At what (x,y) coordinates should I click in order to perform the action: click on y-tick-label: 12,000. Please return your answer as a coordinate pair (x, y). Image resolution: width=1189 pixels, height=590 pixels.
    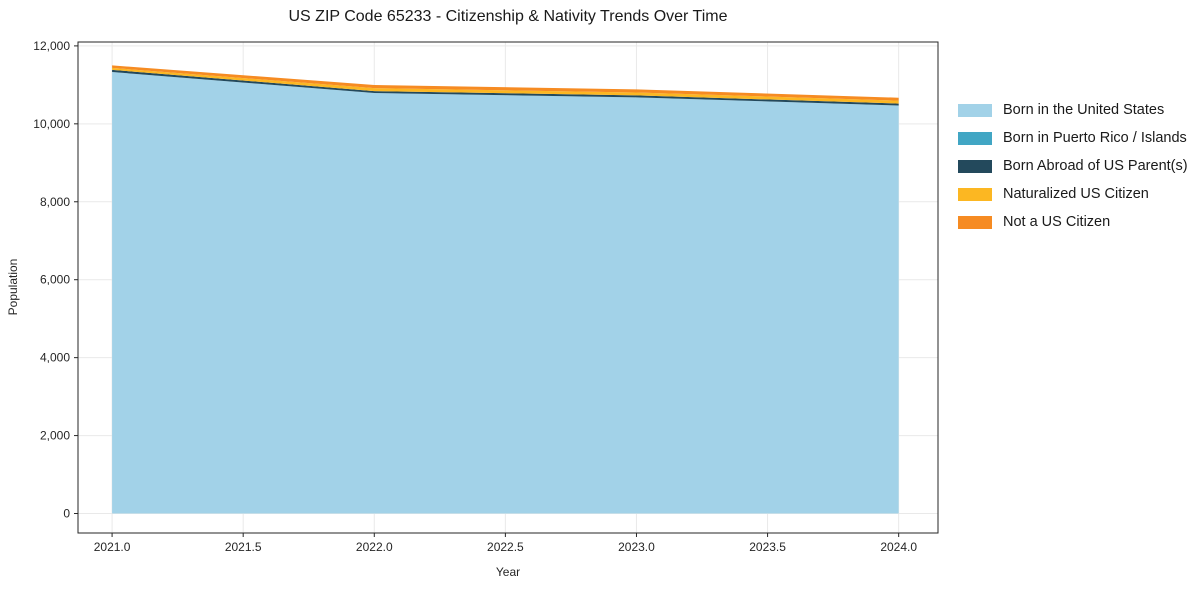
    Looking at the image, I should click on (51, 46).